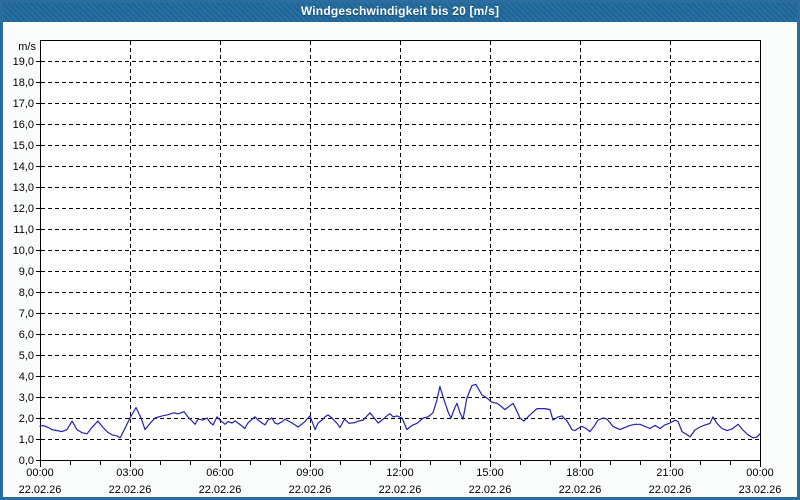 This screenshot has width=800, height=500. What do you see at coordinates (580, 473) in the screenshot?
I see `x-tick-time-label: 18:00` at bounding box center [580, 473].